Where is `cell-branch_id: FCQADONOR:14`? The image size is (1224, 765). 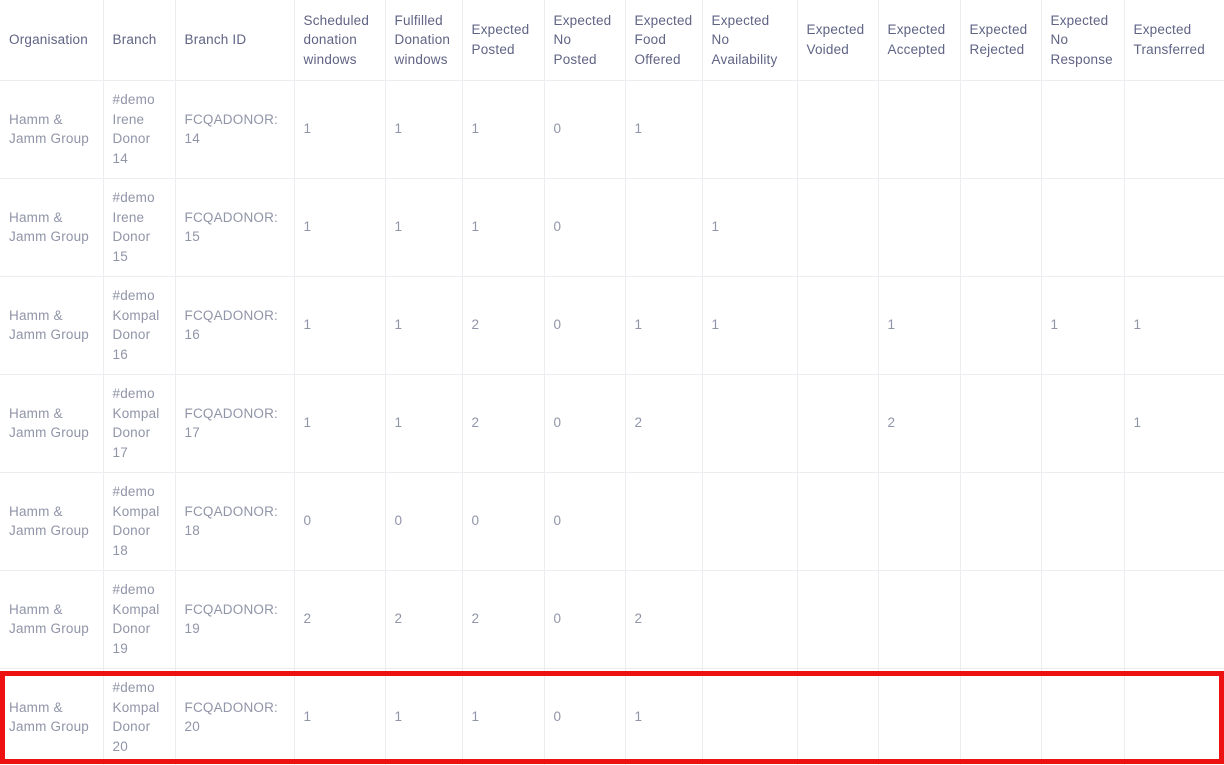 cell-branch_id: FCQADONOR:14 is located at coordinates (234, 129).